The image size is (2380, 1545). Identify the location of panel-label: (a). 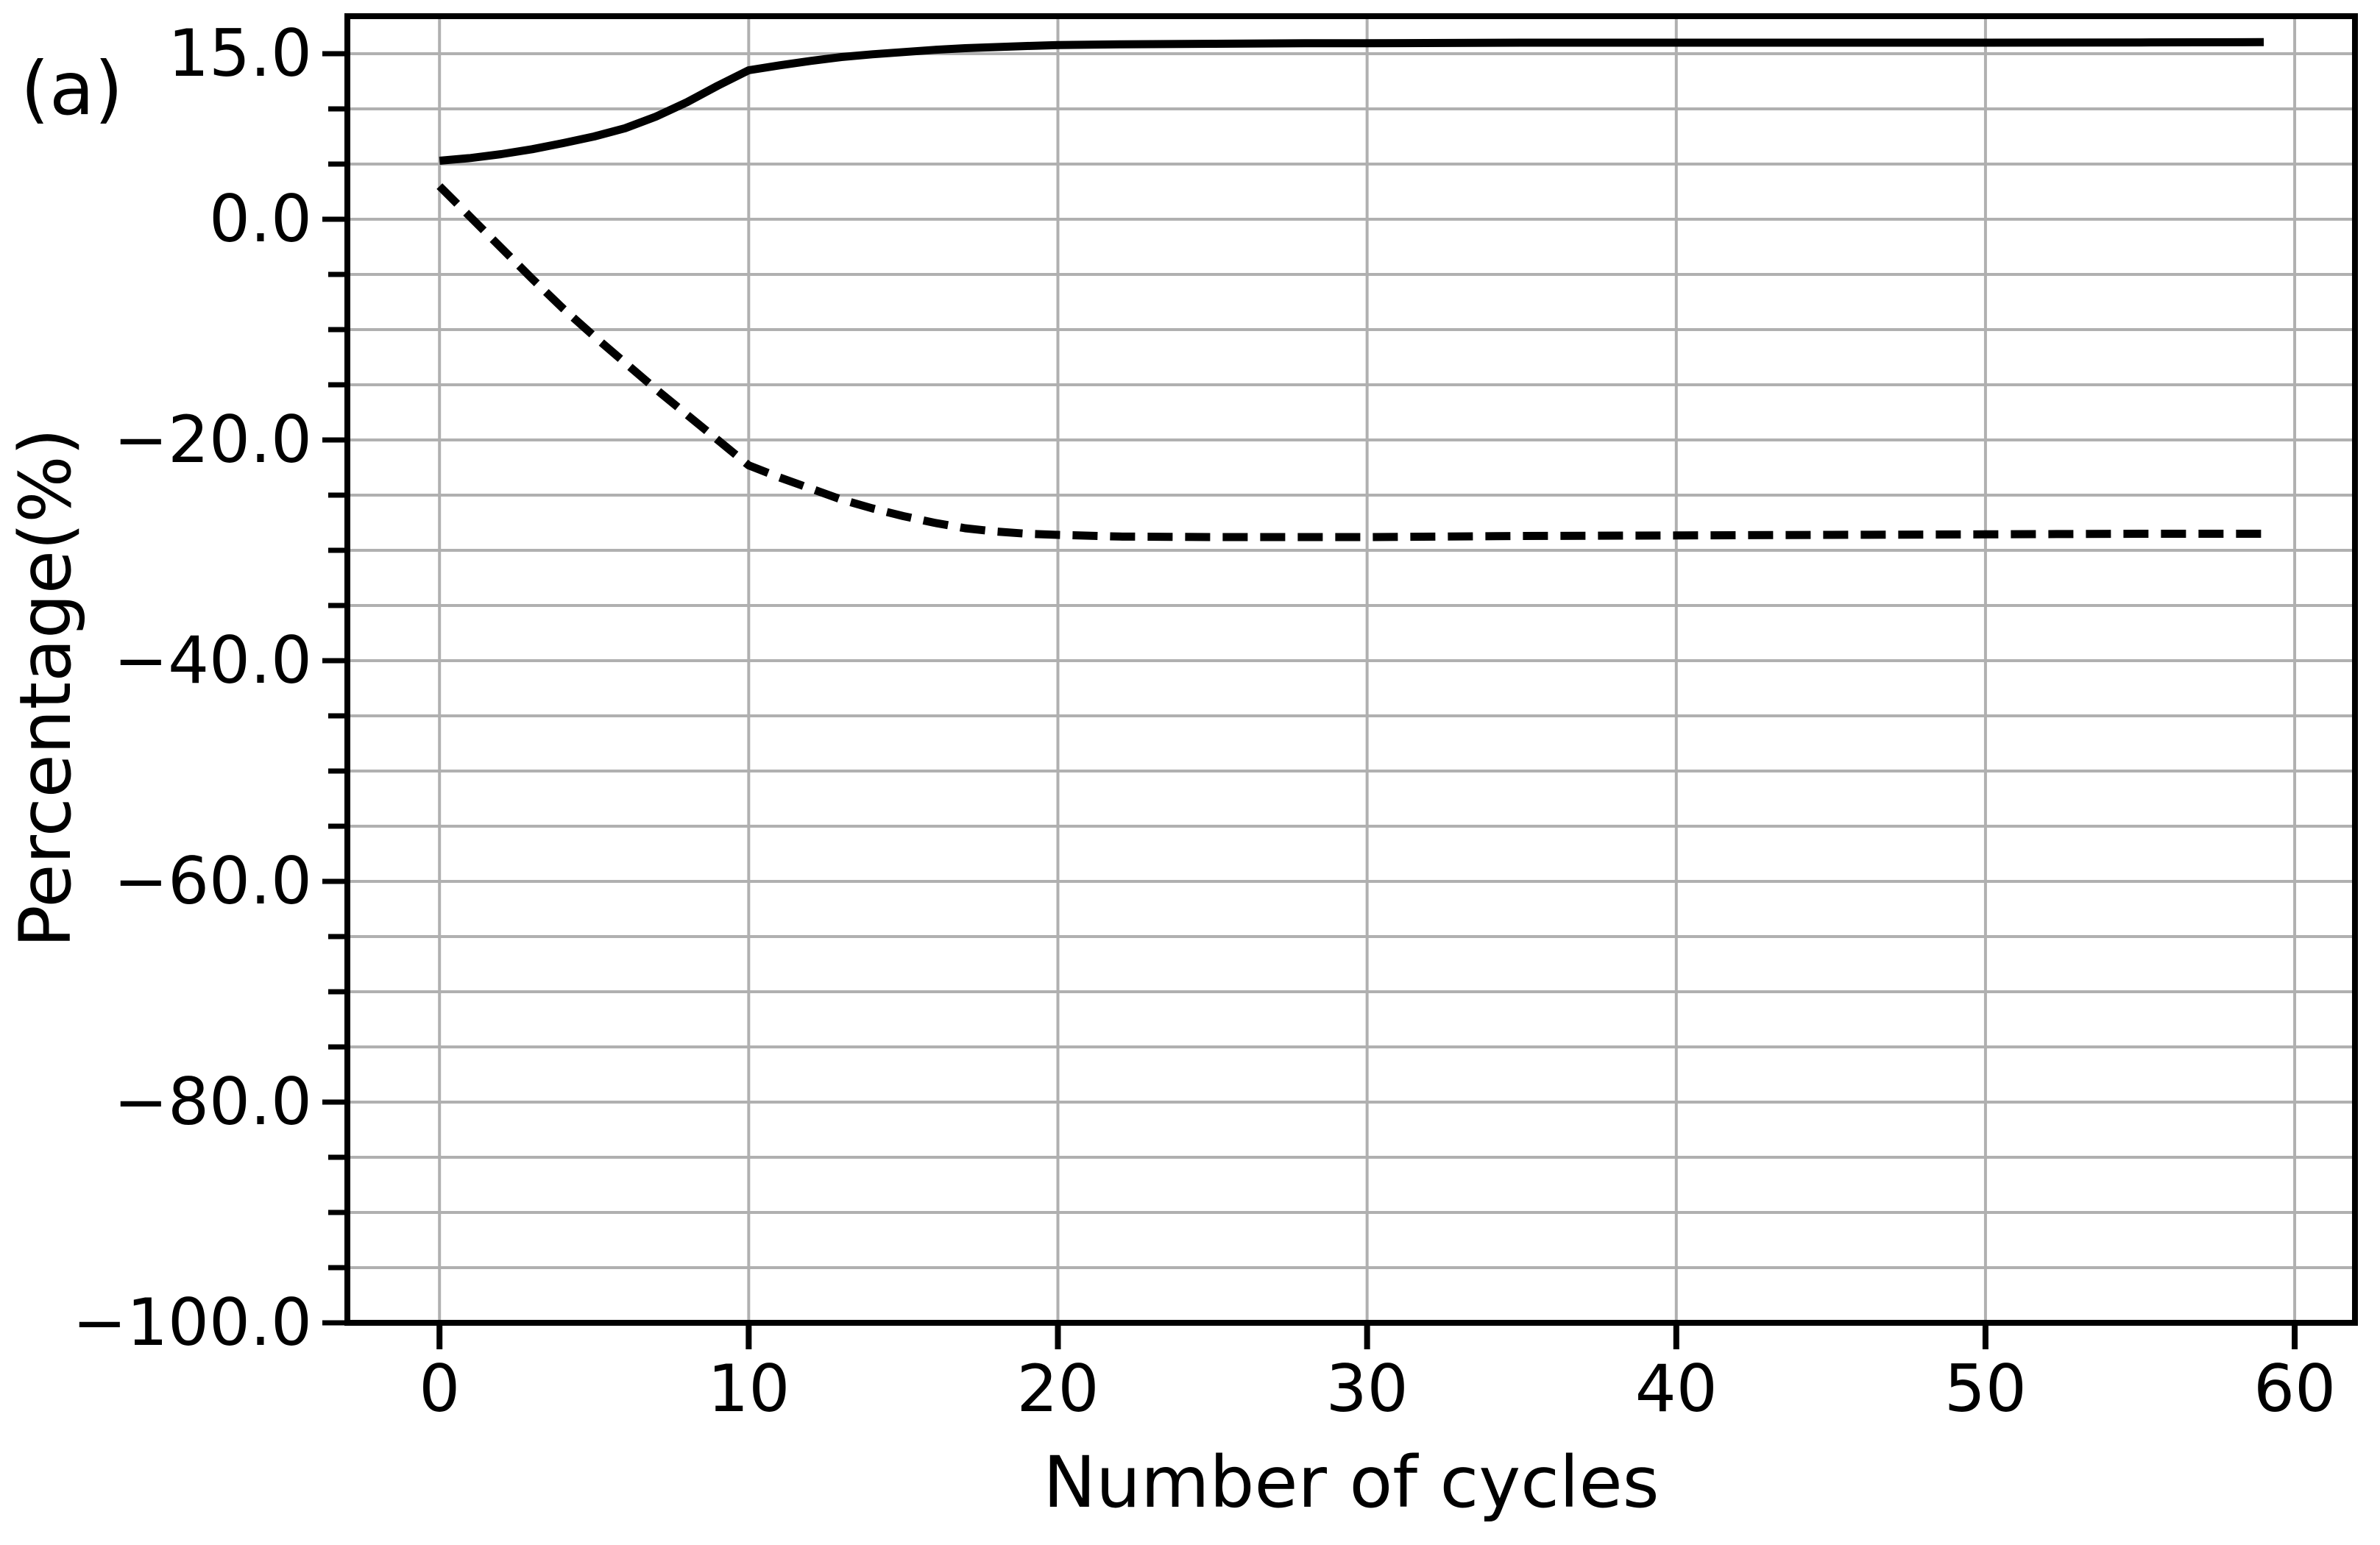
(72, 89).